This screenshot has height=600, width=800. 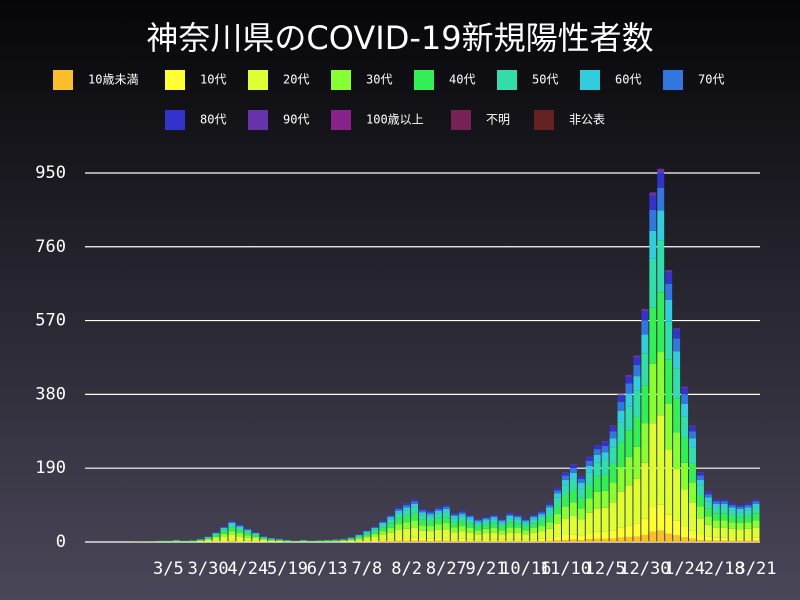 I want to click on legend-label: 10代, so click(x=213, y=80).